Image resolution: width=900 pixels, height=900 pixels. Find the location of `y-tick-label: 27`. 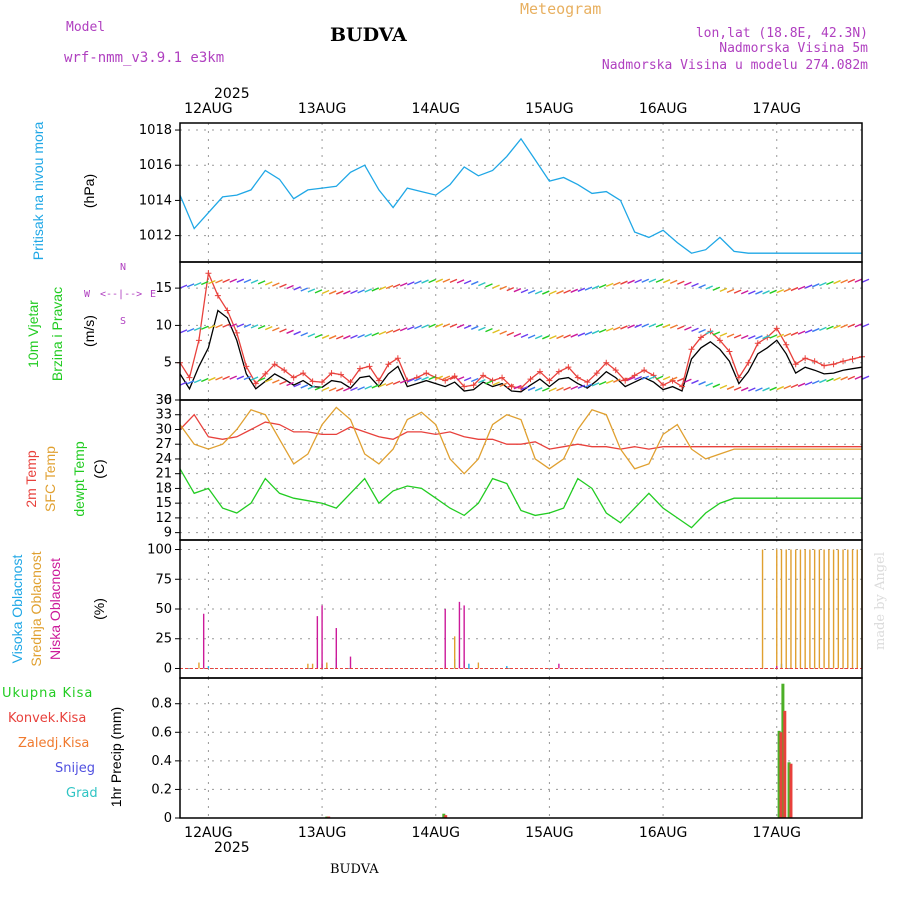

y-tick-label: 27 is located at coordinates (163, 444).